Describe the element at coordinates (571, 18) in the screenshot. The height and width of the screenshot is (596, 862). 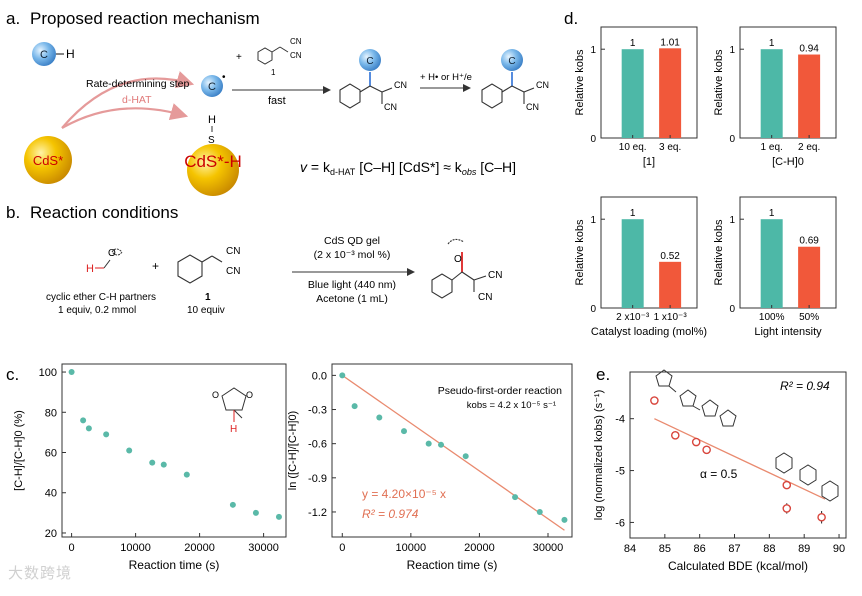
I see `panel-d-label: d.` at that location.